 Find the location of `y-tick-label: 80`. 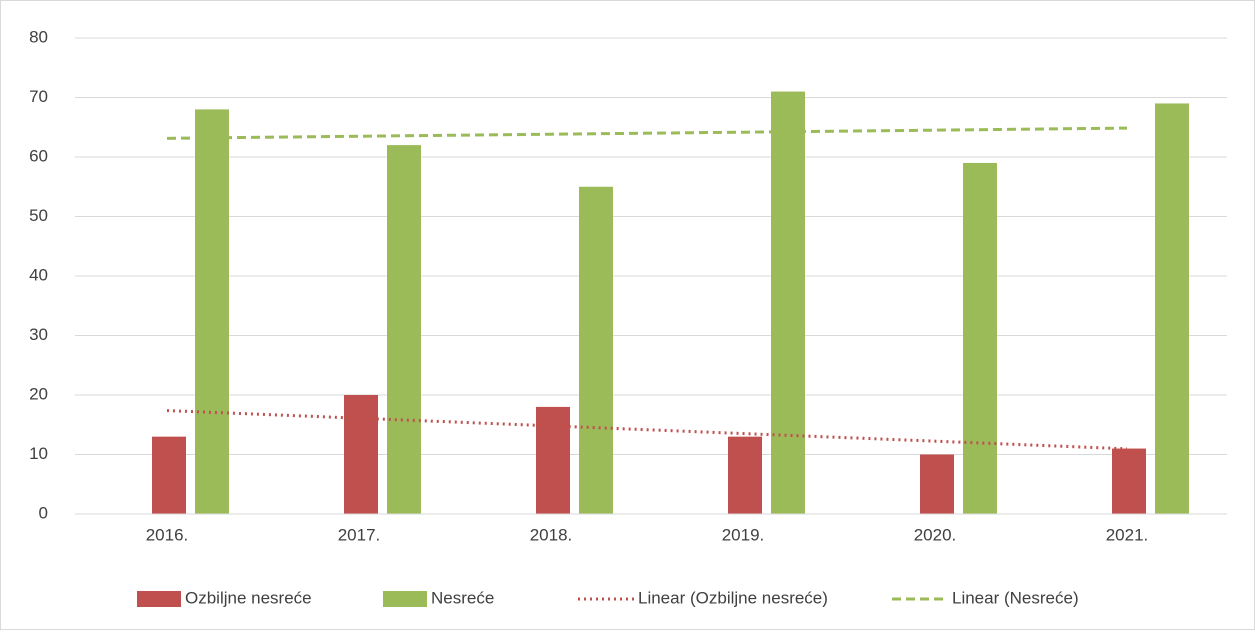

y-tick-label: 80 is located at coordinates (38, 36).